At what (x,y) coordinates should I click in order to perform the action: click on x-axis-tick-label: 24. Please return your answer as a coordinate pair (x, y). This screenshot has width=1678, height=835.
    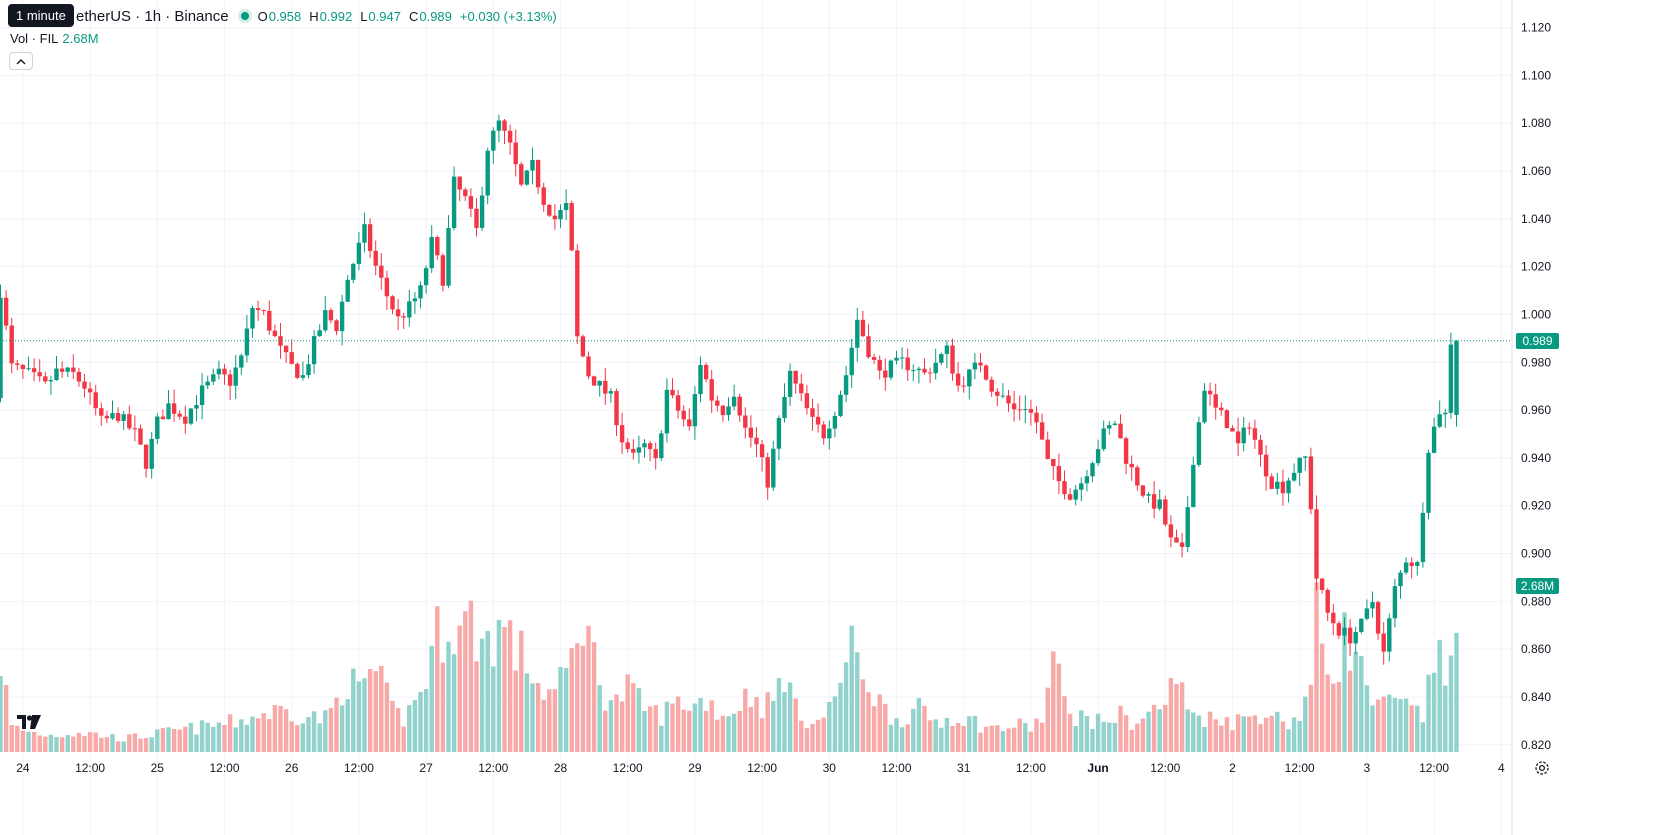
    Looking at the image, I should click on (23, 768).